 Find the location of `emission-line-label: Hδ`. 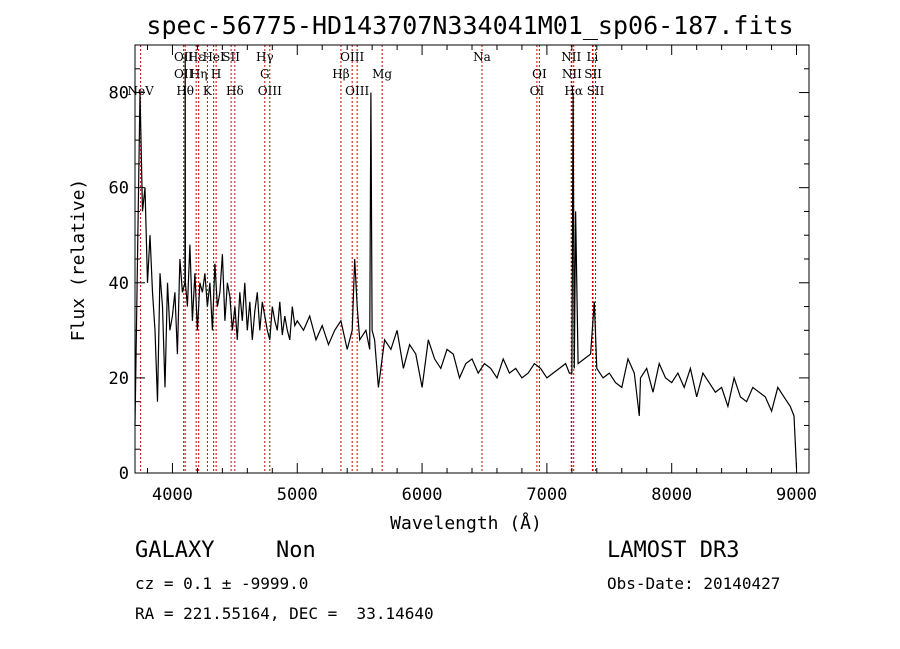

emission-line-label: Hδ is located at coordinates (235, 91).